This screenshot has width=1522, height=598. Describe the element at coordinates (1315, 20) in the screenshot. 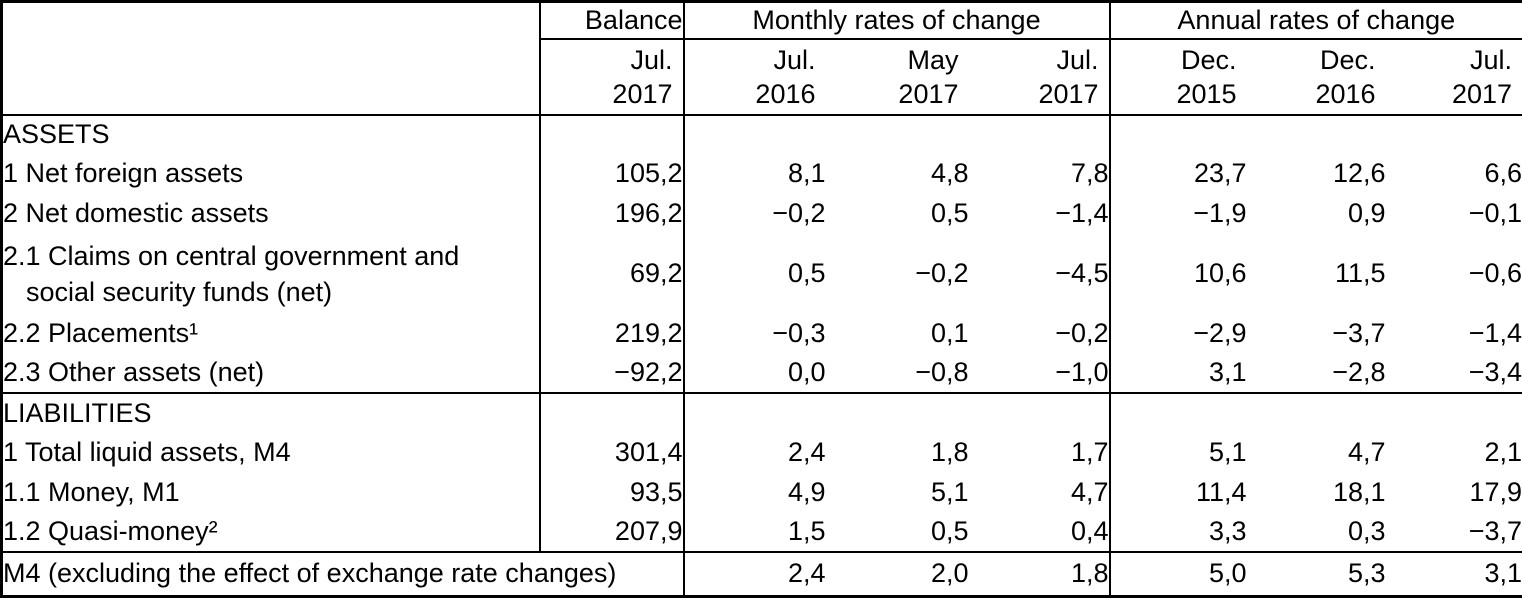

I see `annual-rates-group-header: Annual rates of change` at that location.